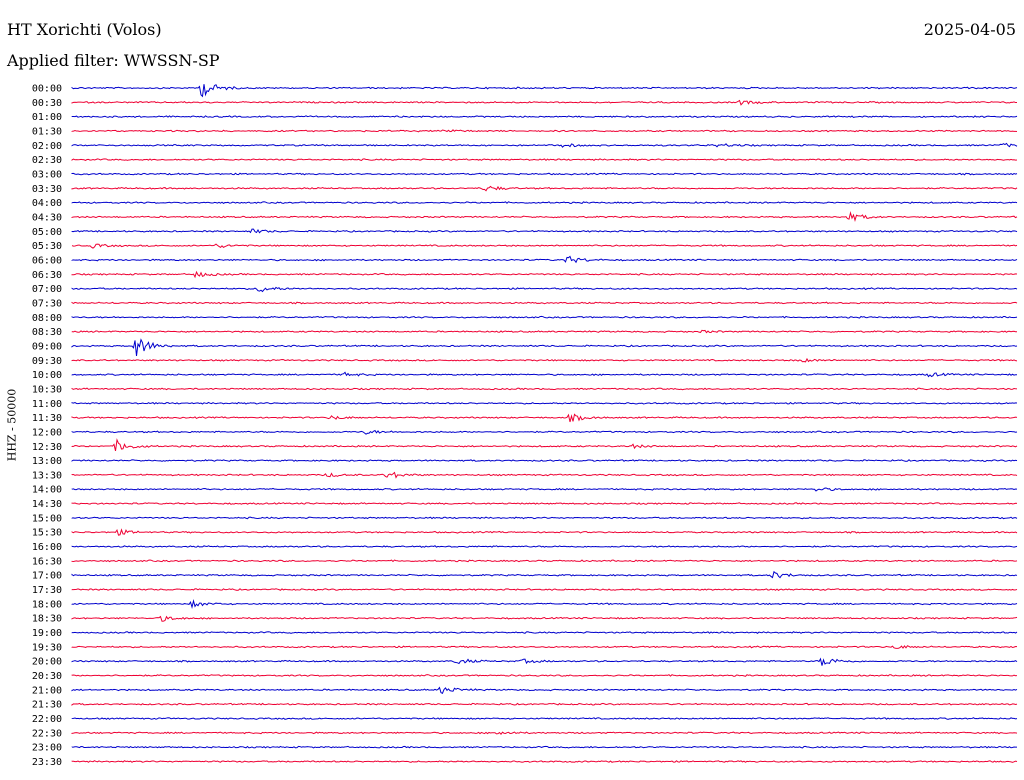 The height and width of the screenshot is (780, 1024). Describe the element at coordinates (47, 217) in the screenshot. I see `row-time-label: 04:30` at that location.